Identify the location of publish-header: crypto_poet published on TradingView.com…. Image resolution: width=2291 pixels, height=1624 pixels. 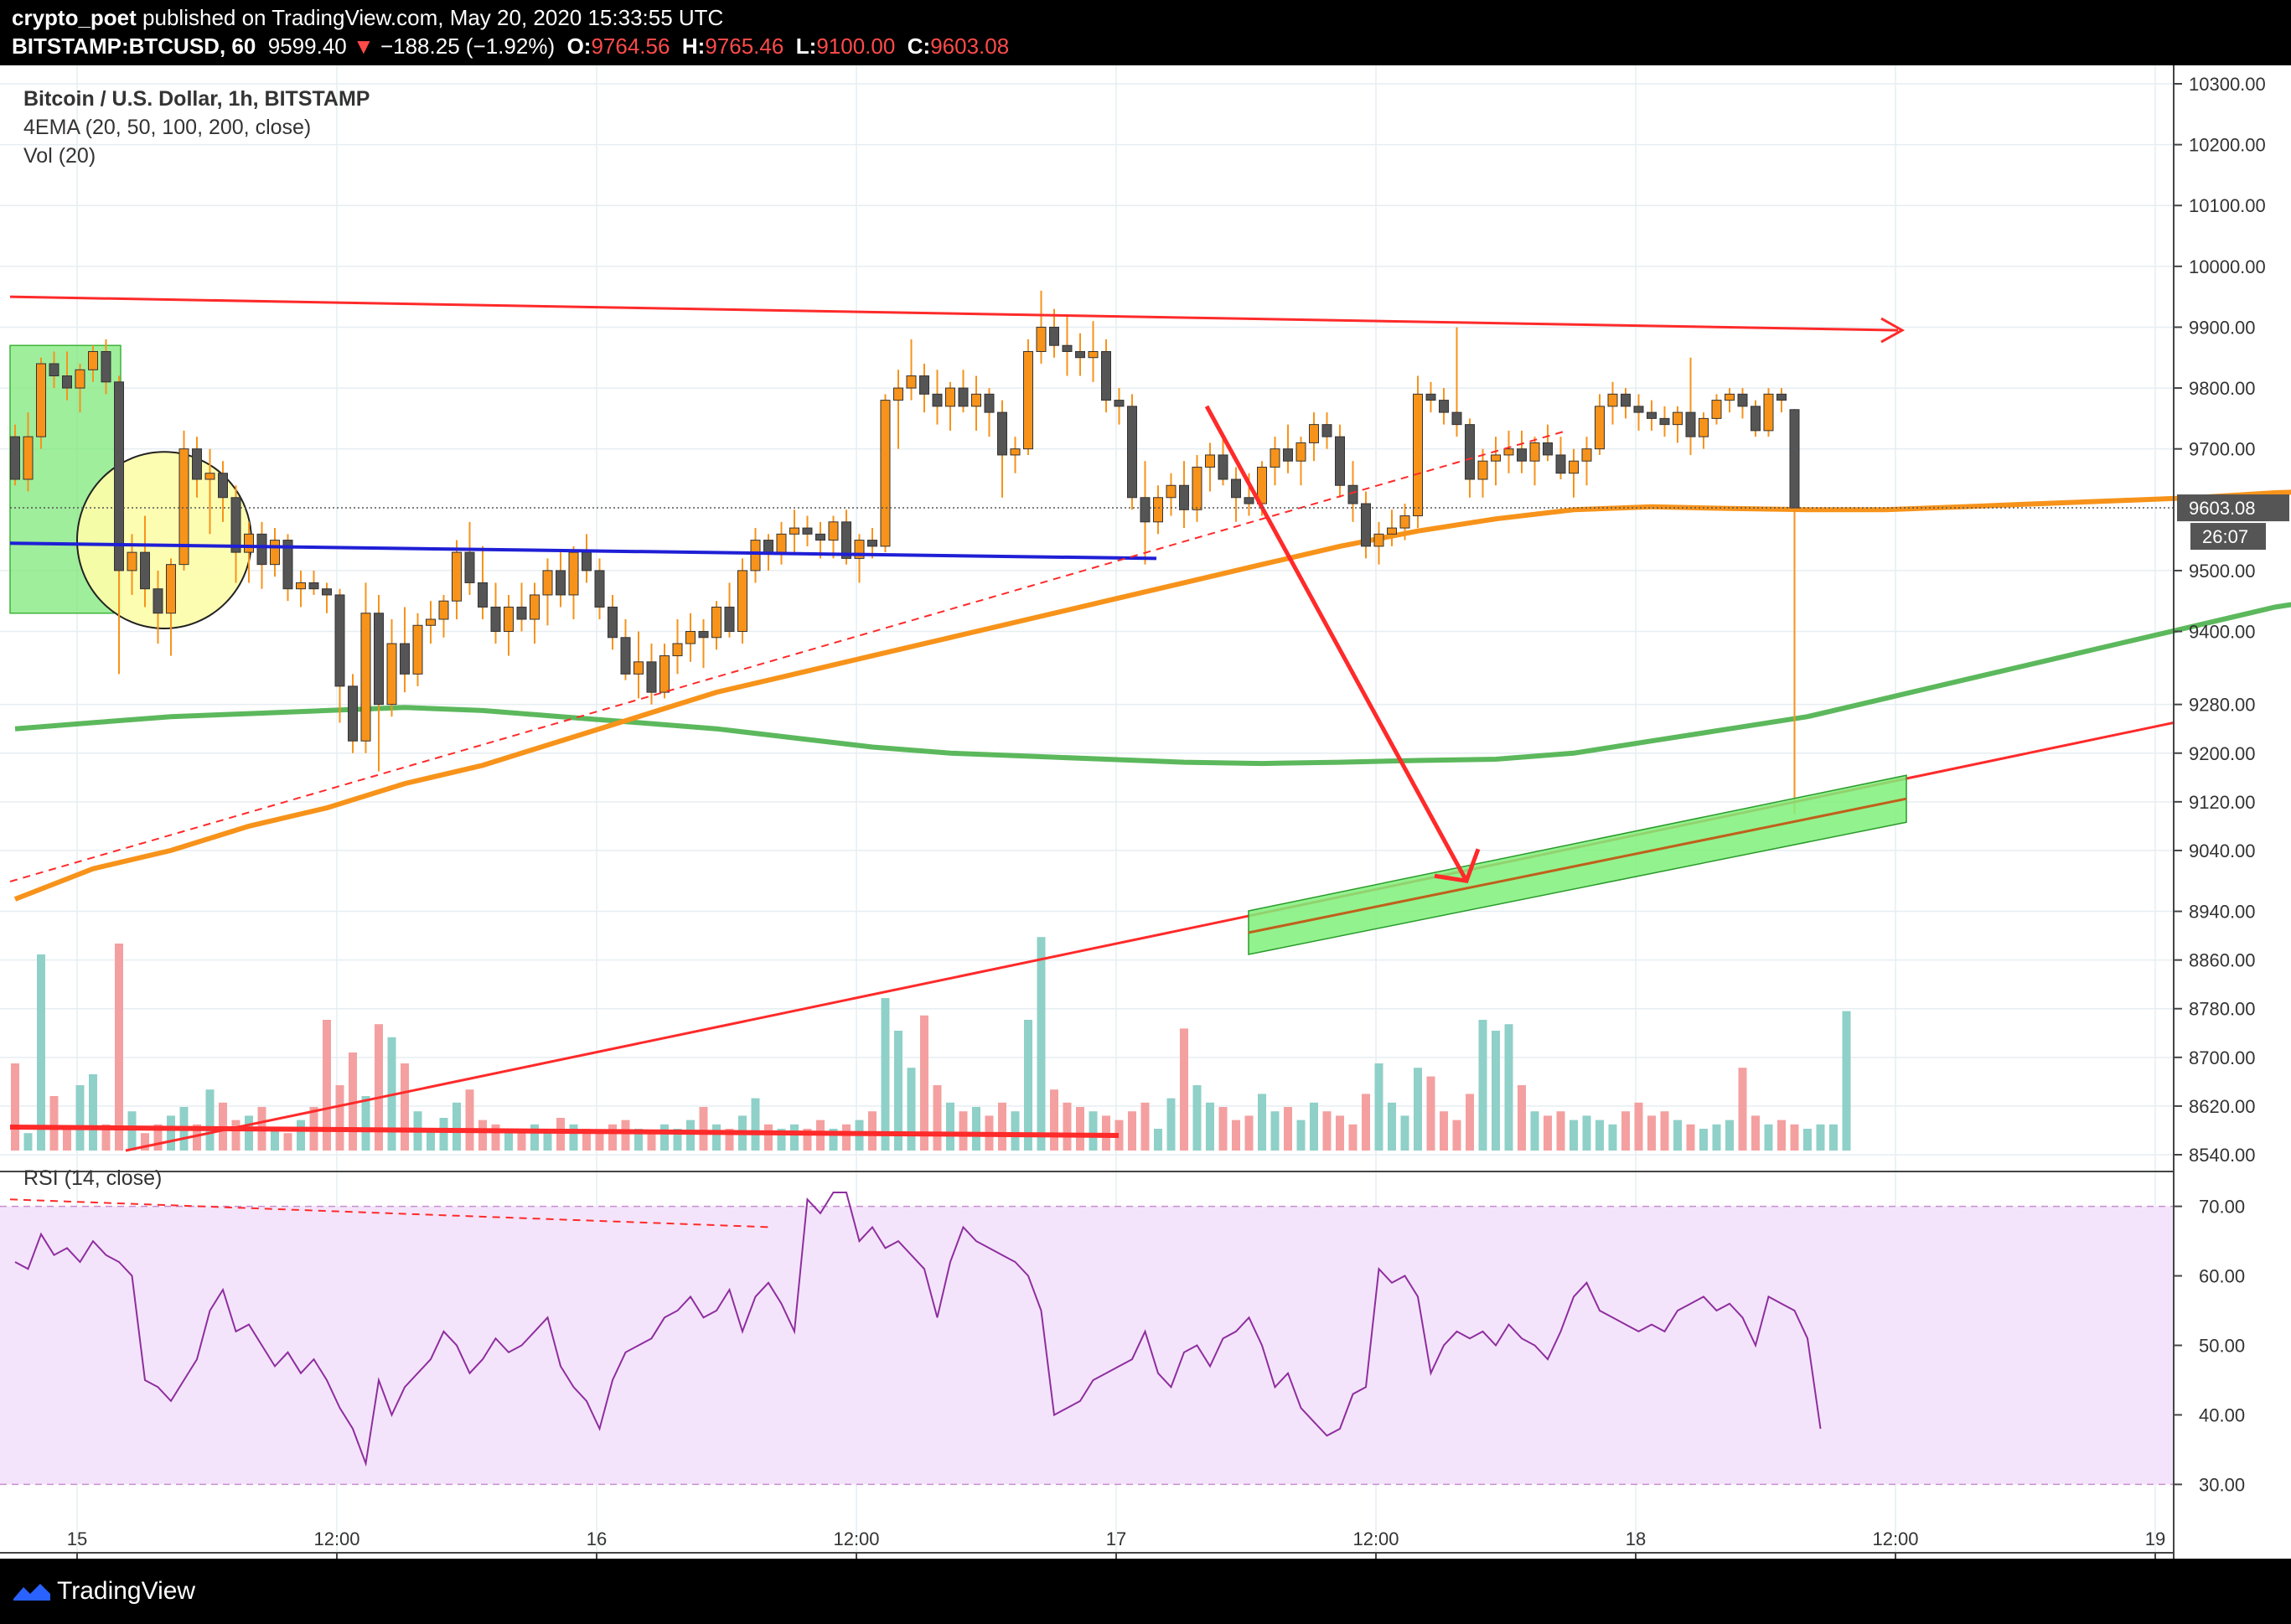
(1145, 32).